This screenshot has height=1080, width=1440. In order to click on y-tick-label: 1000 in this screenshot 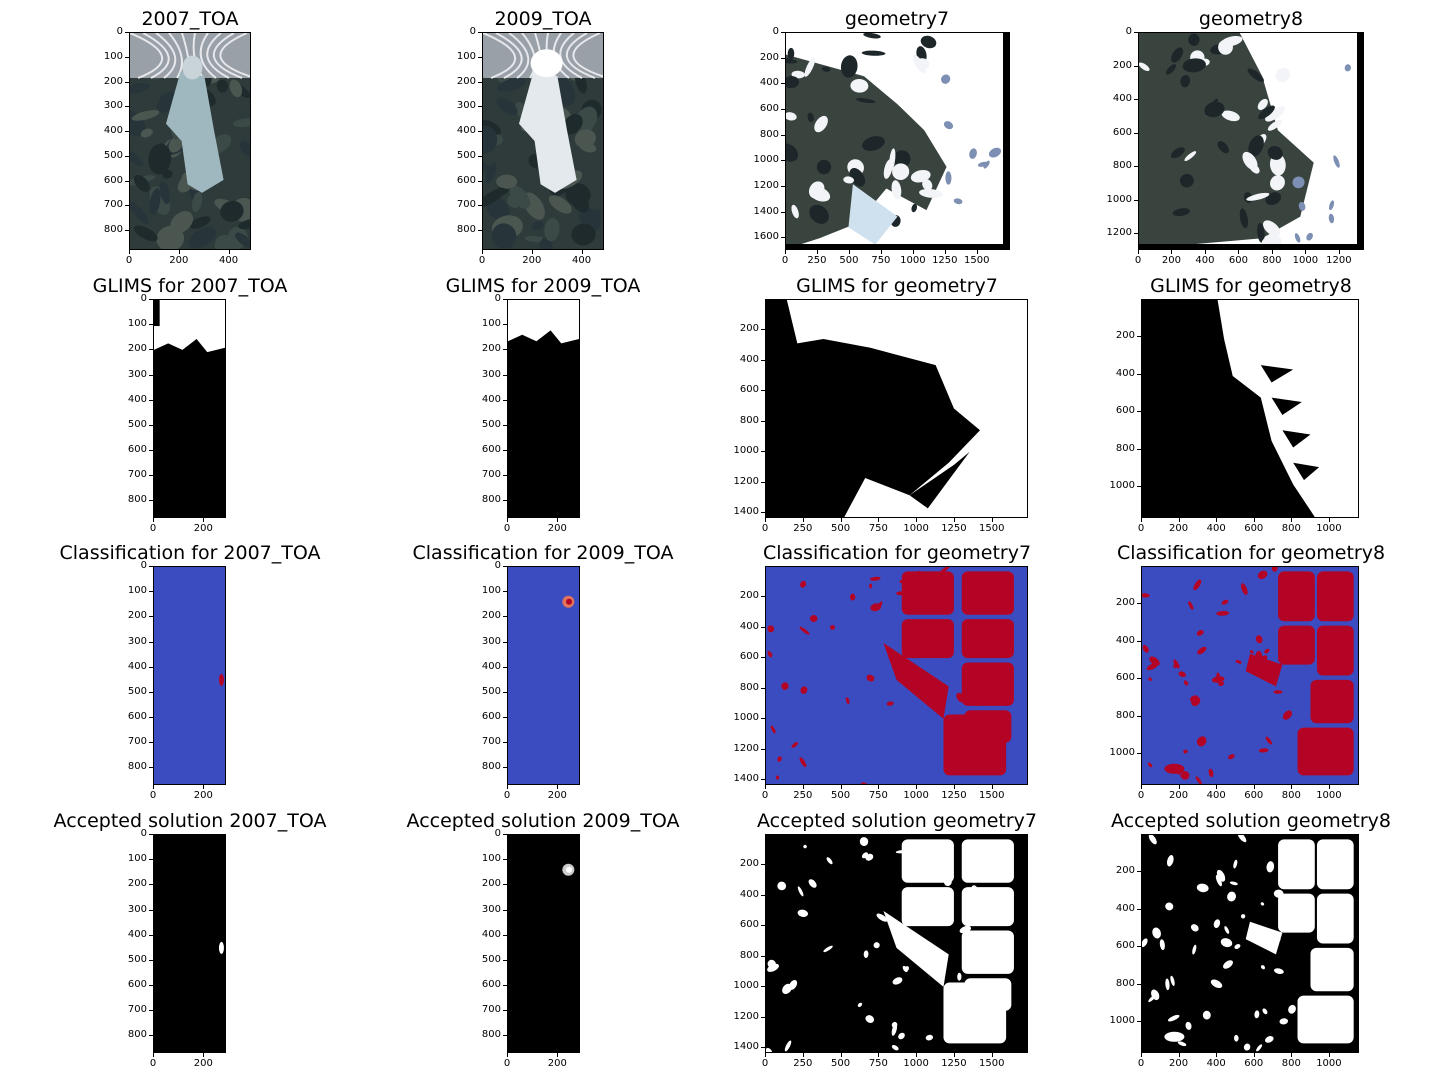, I will do `click(1122, 486)`.